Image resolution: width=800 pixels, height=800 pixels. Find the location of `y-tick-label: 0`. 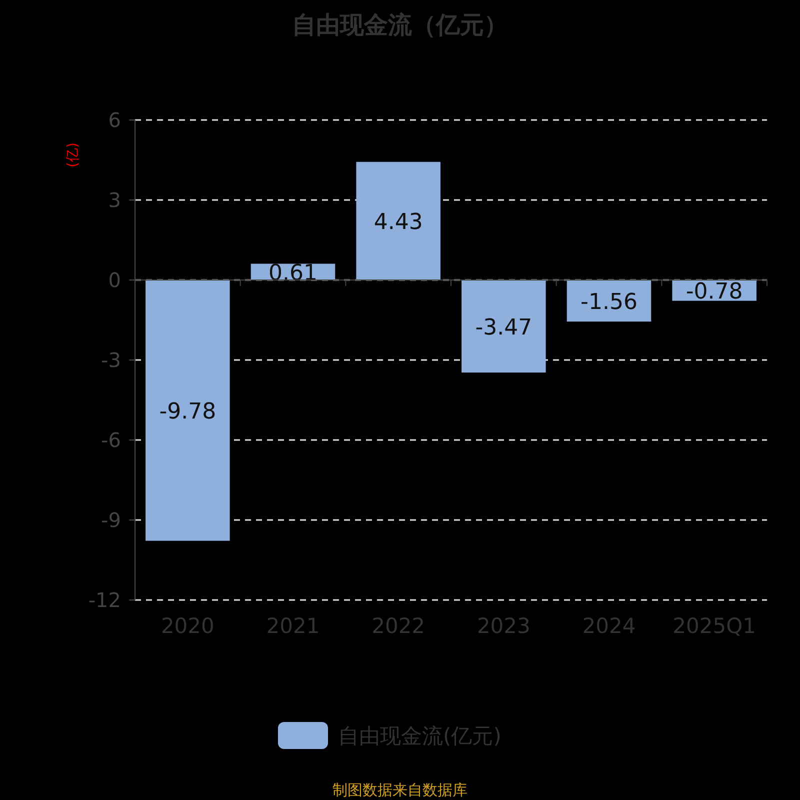

y-tick-label: 0 is located at coordinates (114, 280).